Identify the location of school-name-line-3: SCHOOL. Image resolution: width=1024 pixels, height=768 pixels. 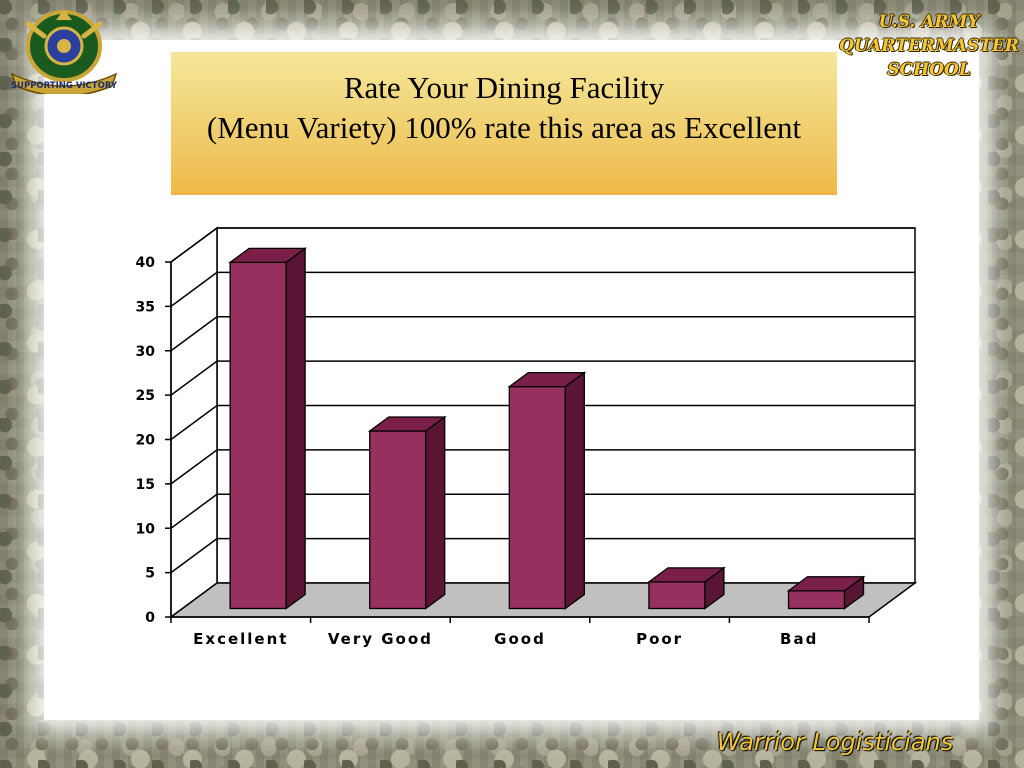
(929, 70).